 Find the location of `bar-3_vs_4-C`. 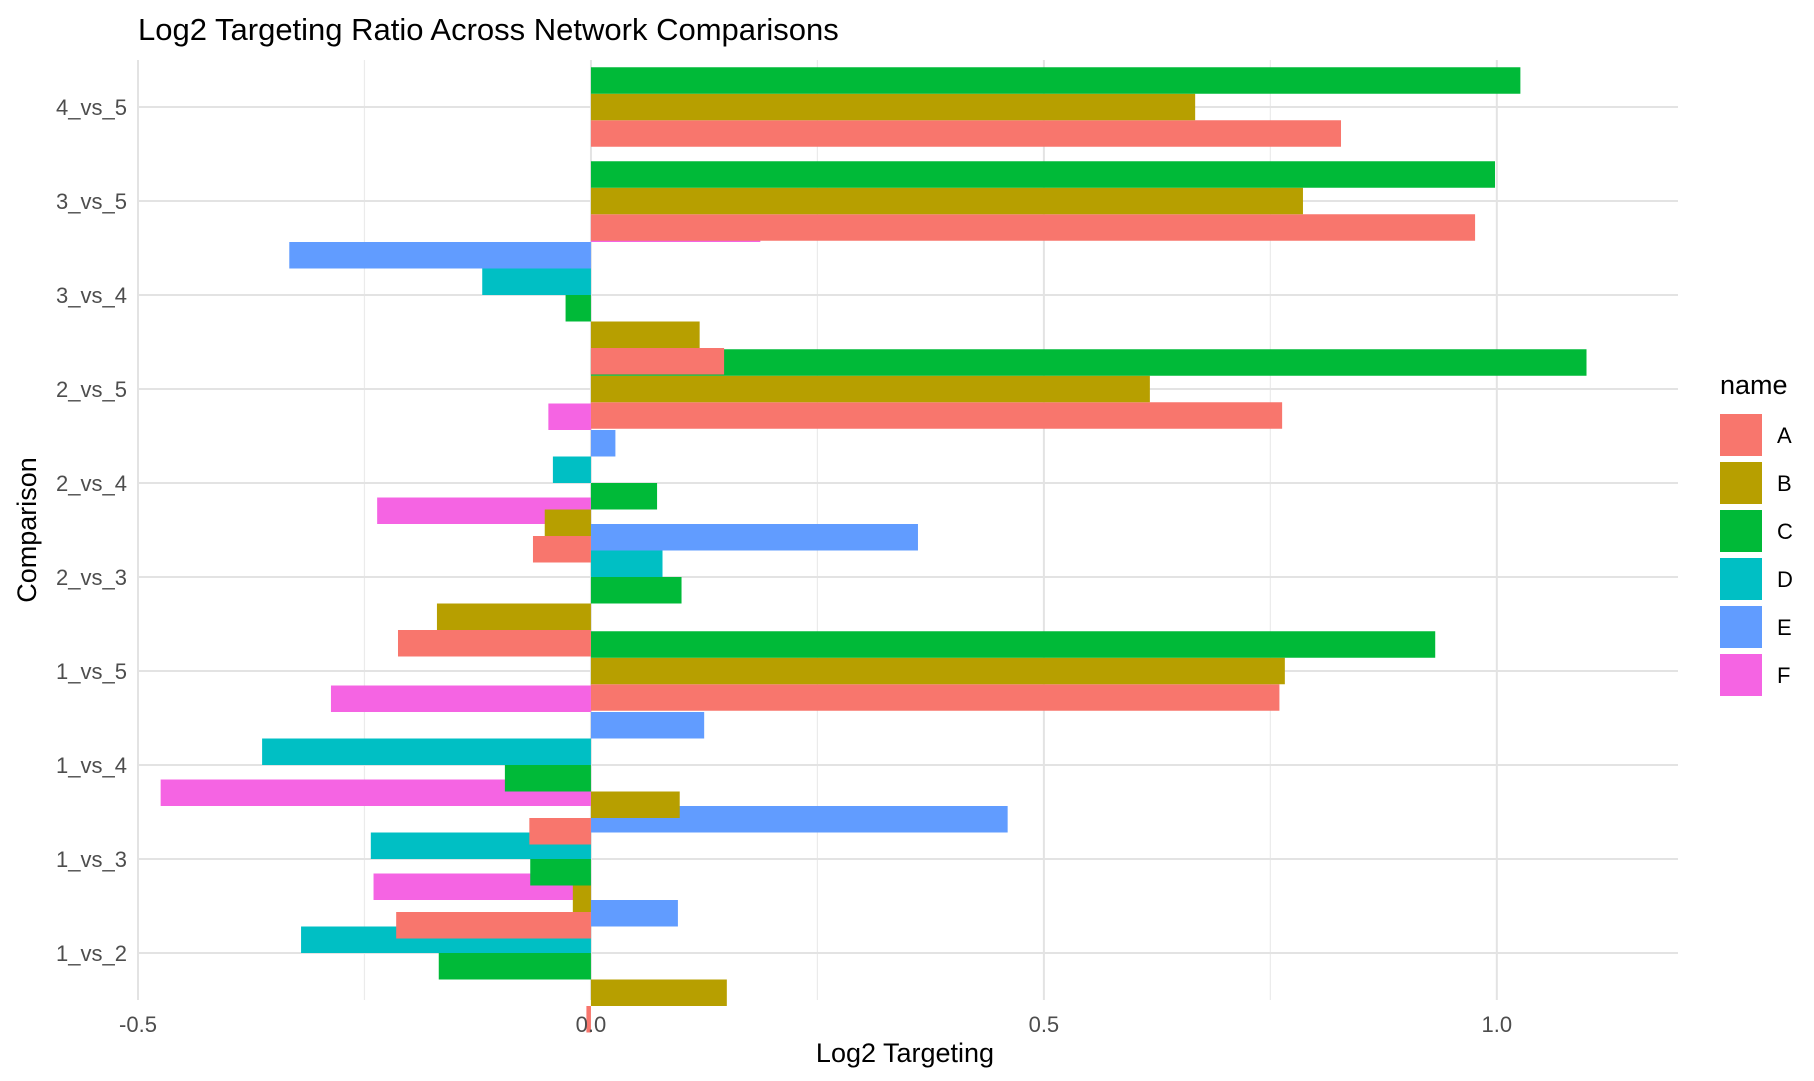

bar-3_vs_4-C is located at coordinates (578, 308).